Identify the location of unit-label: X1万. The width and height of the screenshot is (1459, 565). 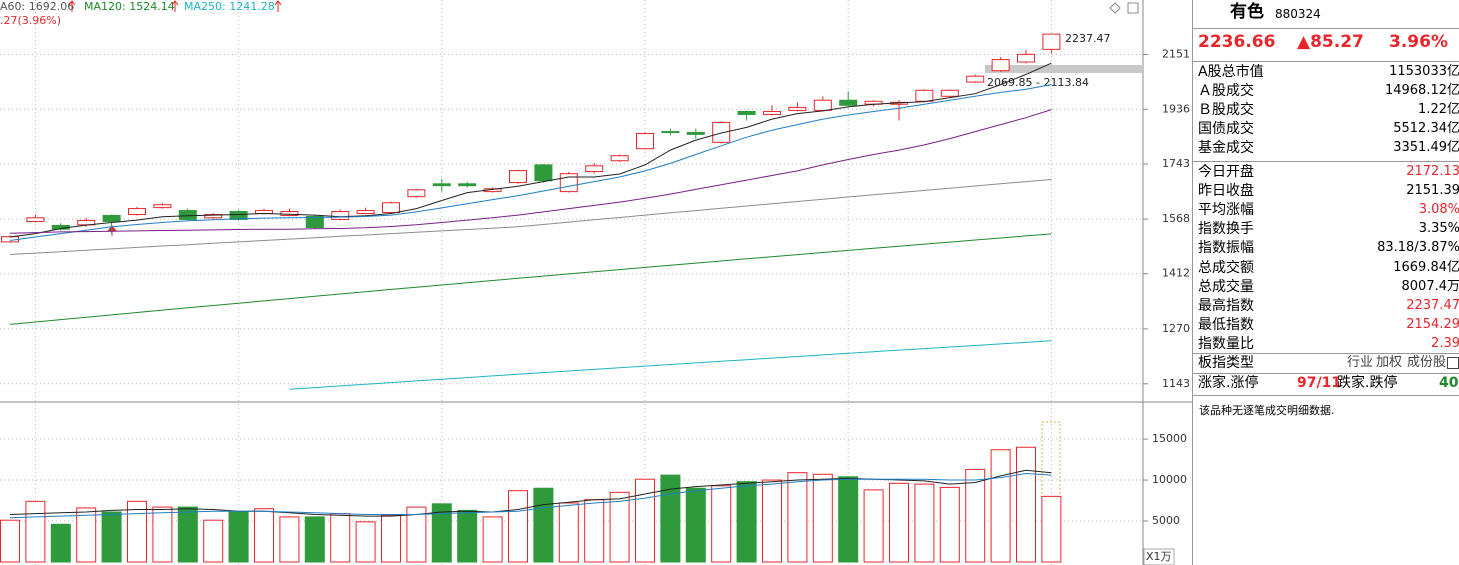
(1159, 556).